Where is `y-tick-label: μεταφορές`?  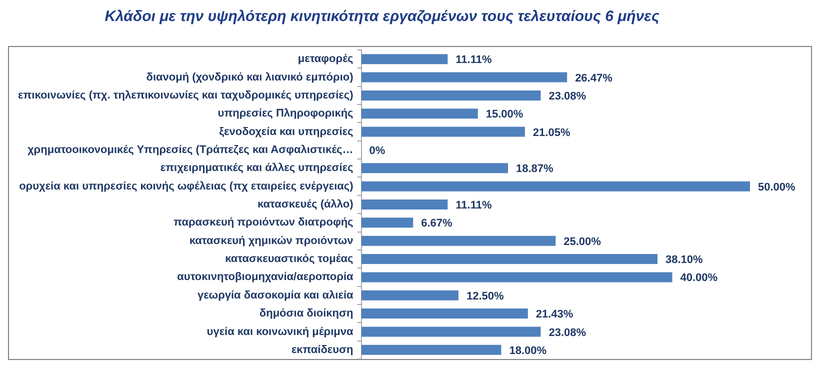
y-tick-label: μεταφορές is located at coordinates (326, 59).